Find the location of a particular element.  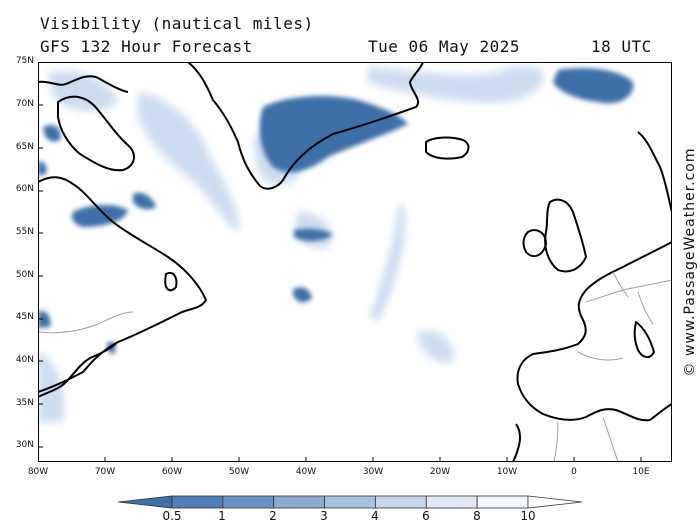

north-africa-coast is located at coordinates (516, 442).